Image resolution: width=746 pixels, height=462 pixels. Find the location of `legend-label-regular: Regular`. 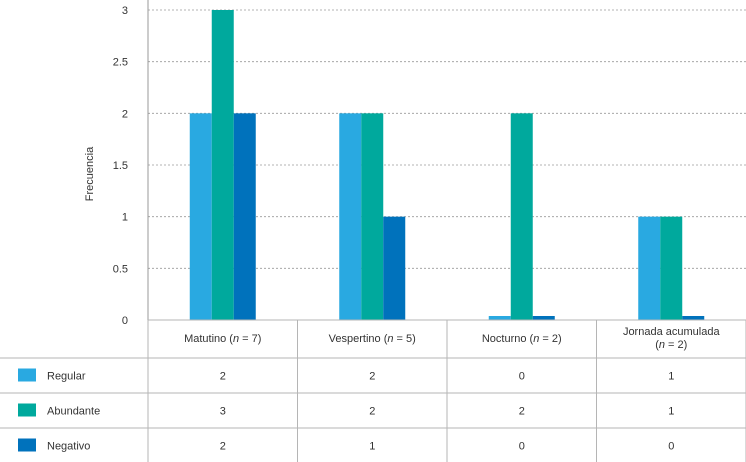

legend-label-regular: Regular is located at coordinates (66, 377).